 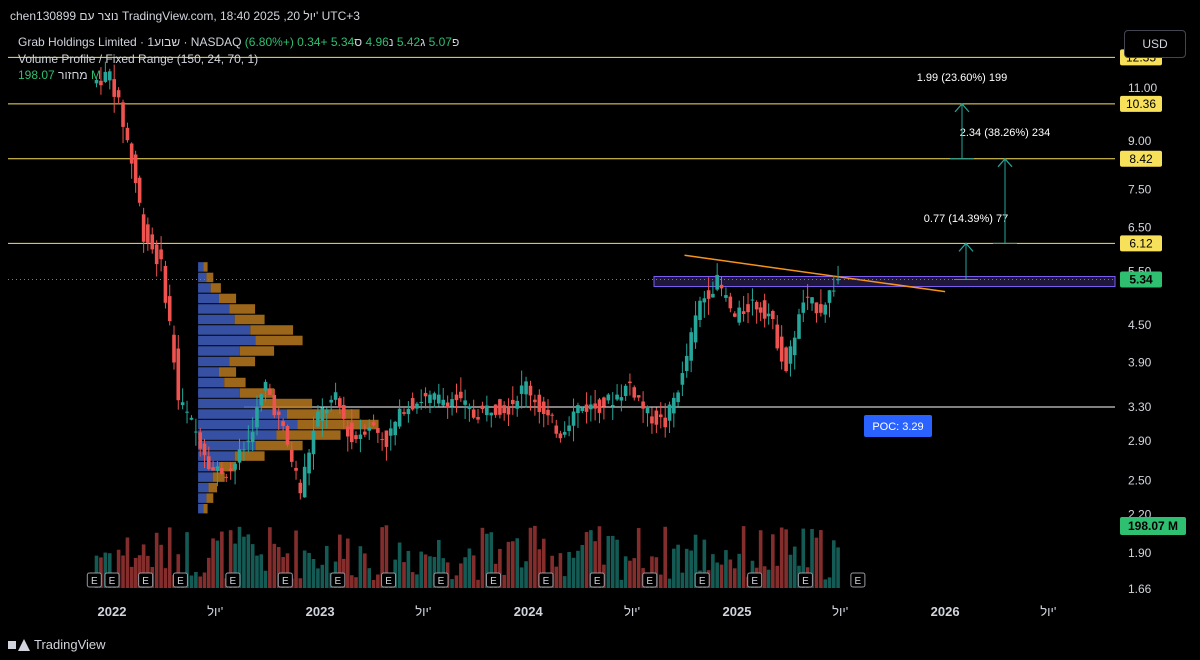 I want to click on measure-arrowhead, so click(x=1005, y=162).